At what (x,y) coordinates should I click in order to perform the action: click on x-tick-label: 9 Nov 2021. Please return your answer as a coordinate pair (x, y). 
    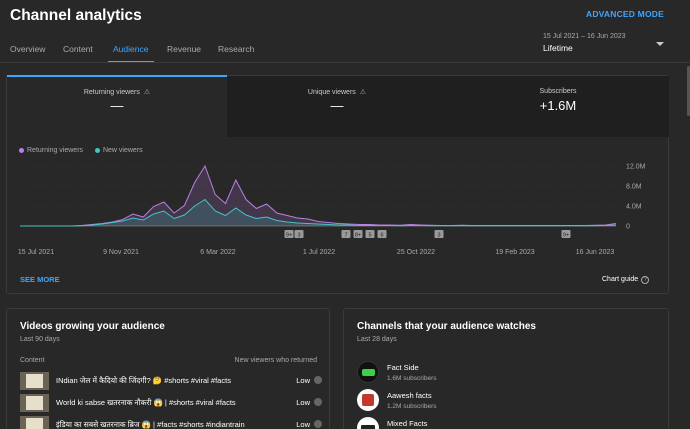
    Looking at the image, I should click on (121, 252).